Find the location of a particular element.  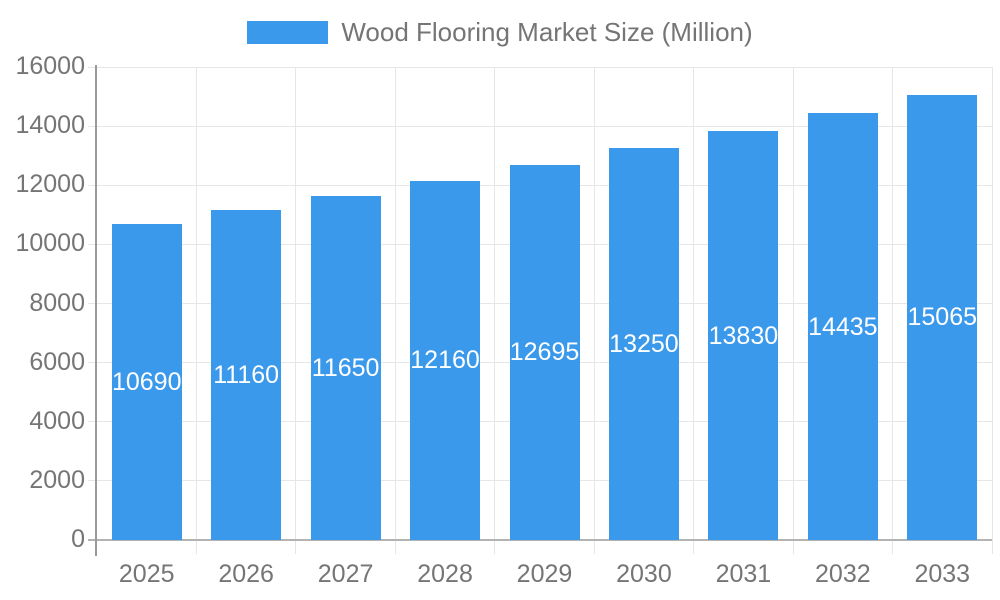

y-axis-tick-label: 6000 is located at coordinates (57, 361).